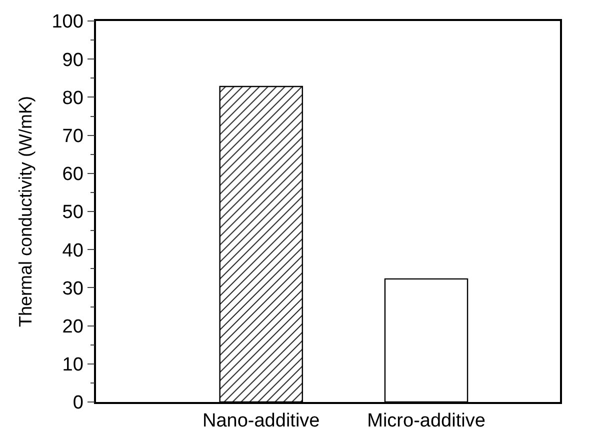 This screenshot has width=596, height=444. Describe the element at coordinates (261, 421) in the screenshot. I see `x-tick-label: Nano-additive` at that location.